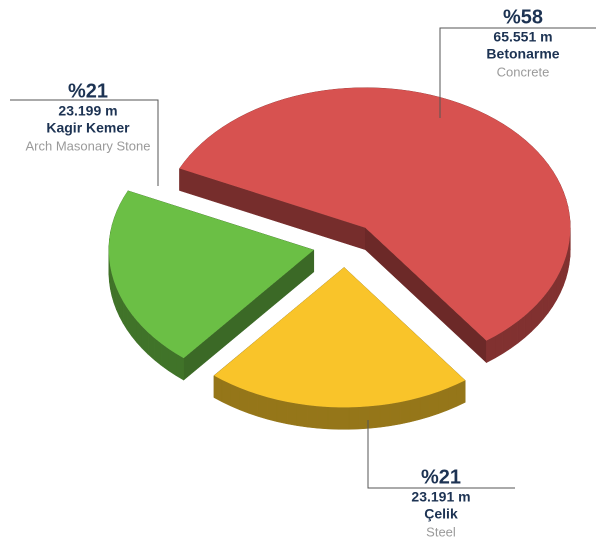 The width and height of the screenshot is (596, 547). I want to click on translation-label: Arch Masonary Stone, so click(87, 145).